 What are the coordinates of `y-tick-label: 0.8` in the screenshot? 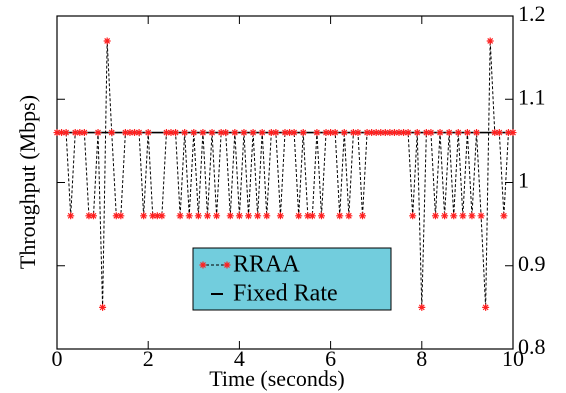 It's located at (532, 346).